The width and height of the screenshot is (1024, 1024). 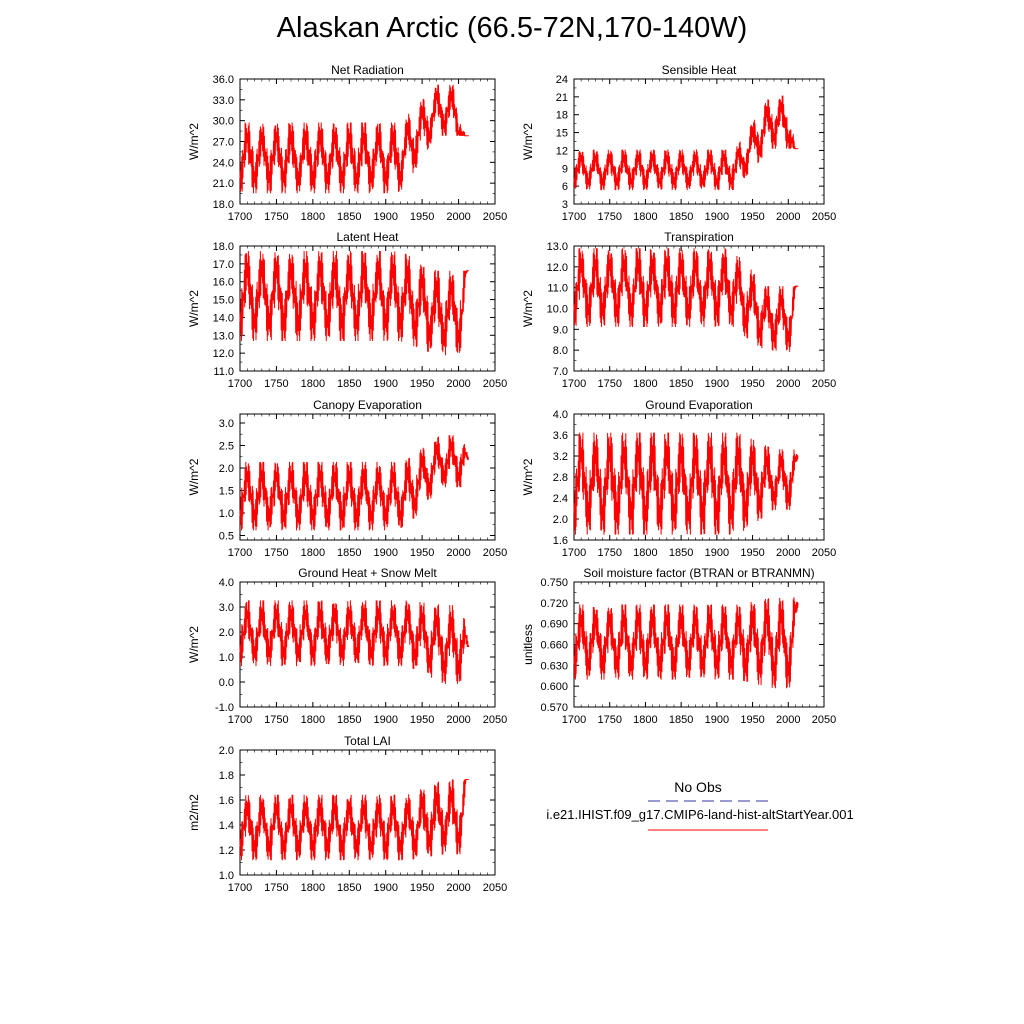 I want to click on y-tick-label: 12, so click(x=562, y=151).